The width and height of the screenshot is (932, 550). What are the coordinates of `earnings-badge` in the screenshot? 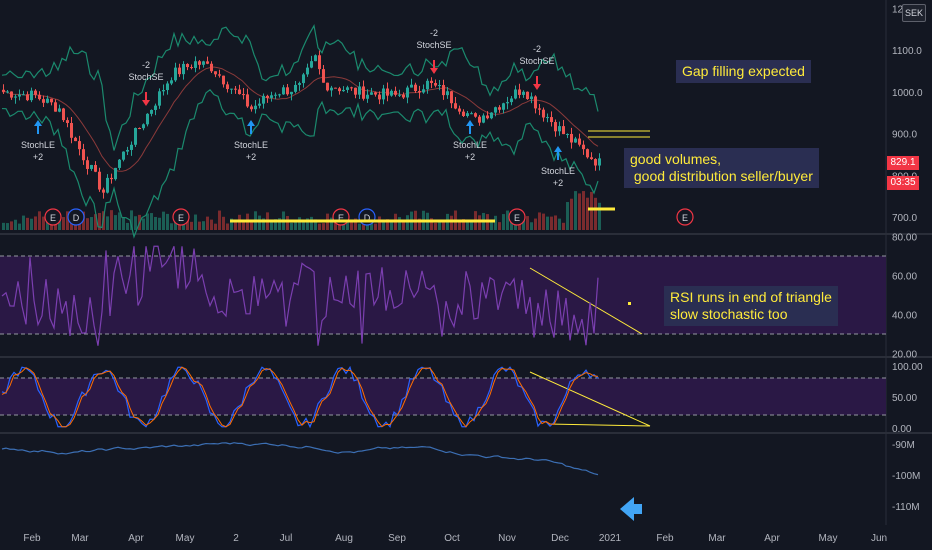 It's located at (181, 217).